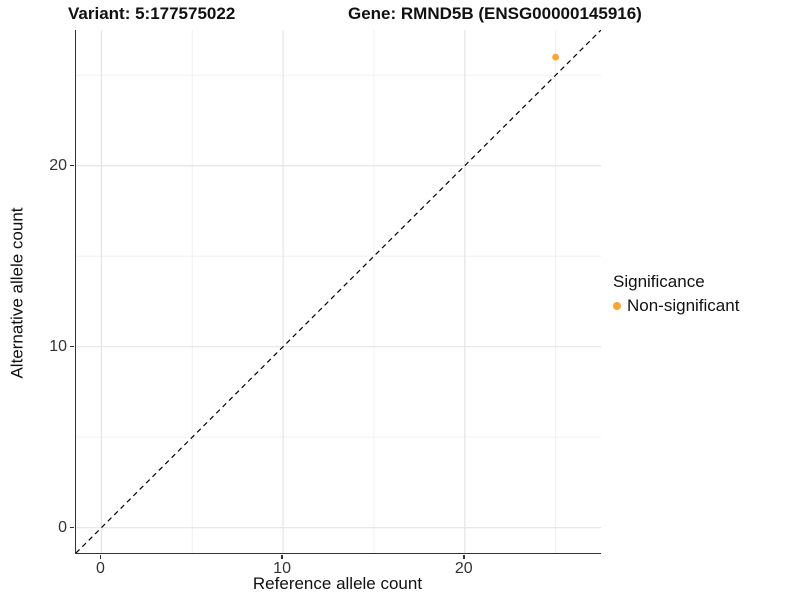 The image size is (800, 600). What do you see at coordinates (463, 568) in the screenshot?
I see `x-tick-label: 20` at bounding box center [463, 568].